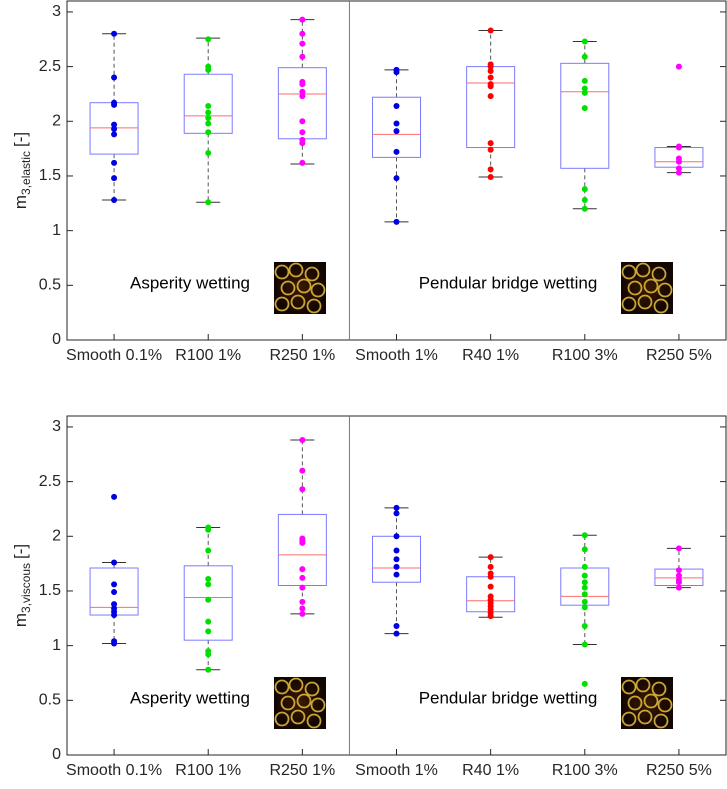  What do you see at coordinates (647, 288) in the screenshot?
I see `inset-pendular` at bounding box center [647, 288].